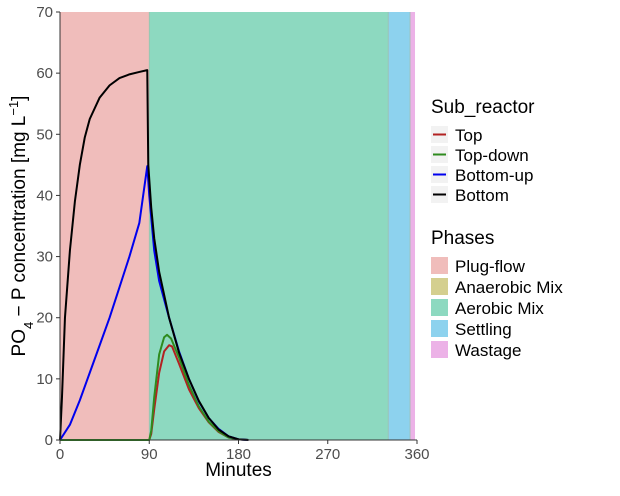 The width and height of the screenshot is (620, 496). Describe the element at coordinates (492, 155) in the screenshot. I see `legend-label-top-down: Top-down` at that location.